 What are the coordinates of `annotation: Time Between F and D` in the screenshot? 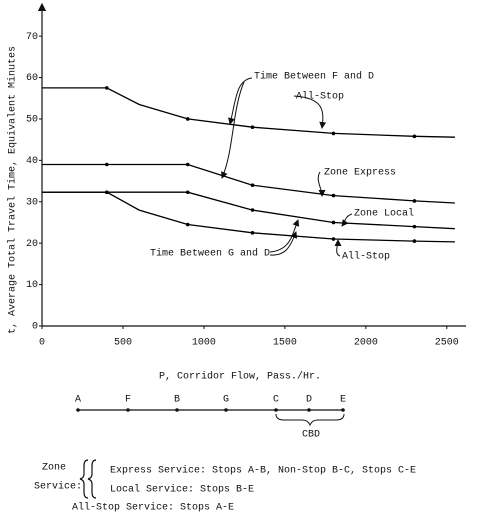 It's located at (314, 77).